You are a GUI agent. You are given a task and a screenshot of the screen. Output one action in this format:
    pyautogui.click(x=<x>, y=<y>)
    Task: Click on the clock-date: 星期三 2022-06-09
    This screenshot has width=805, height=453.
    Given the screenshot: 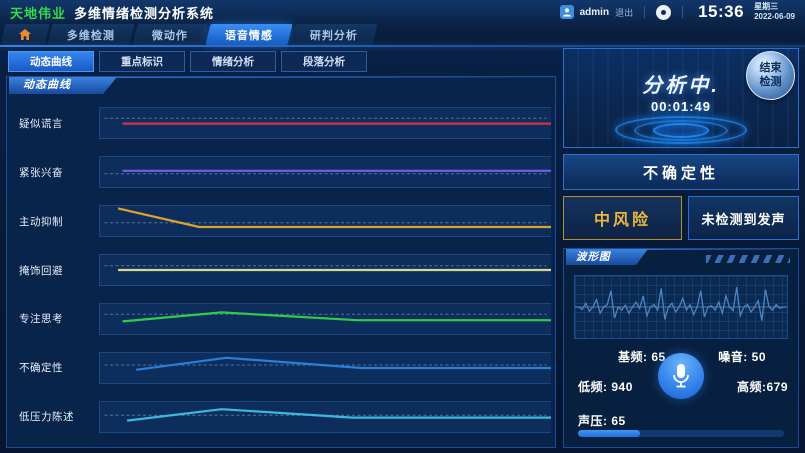 What is the action you would take?
    pyautogui.click(x=774, y=11)
    